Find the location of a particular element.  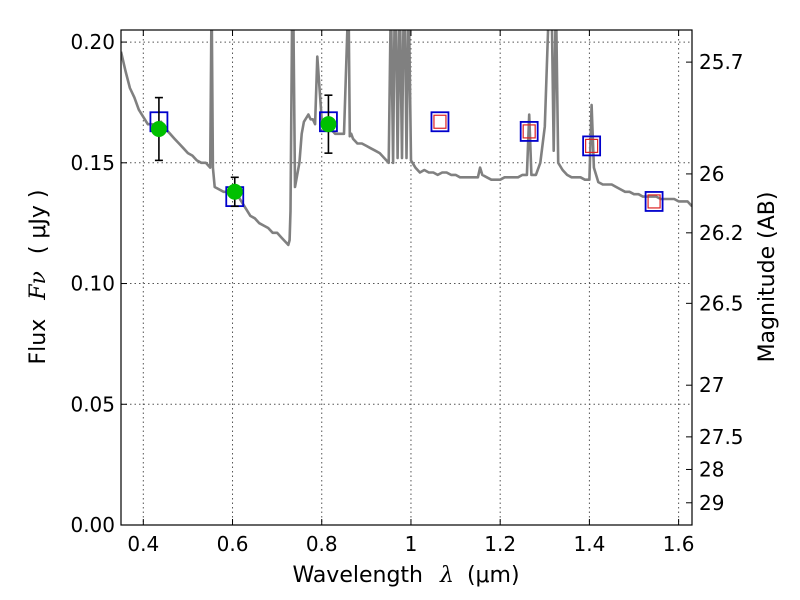

y-tick-label: 0.10 is located at coordinates (92, 284).